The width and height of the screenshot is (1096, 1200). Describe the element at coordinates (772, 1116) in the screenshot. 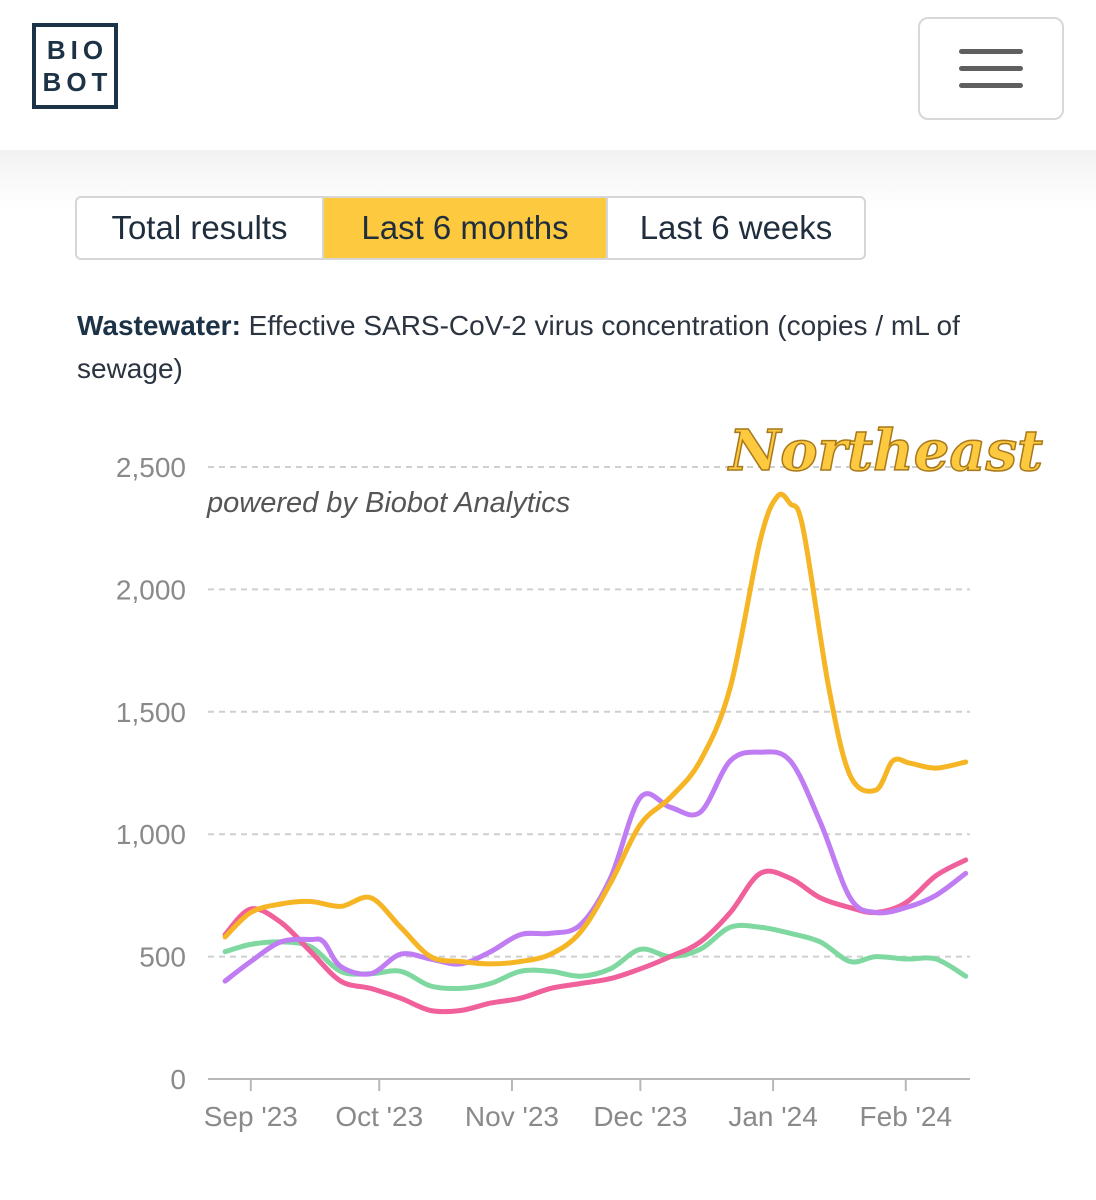

I see `x-tick-label: Jan '24` at that location.